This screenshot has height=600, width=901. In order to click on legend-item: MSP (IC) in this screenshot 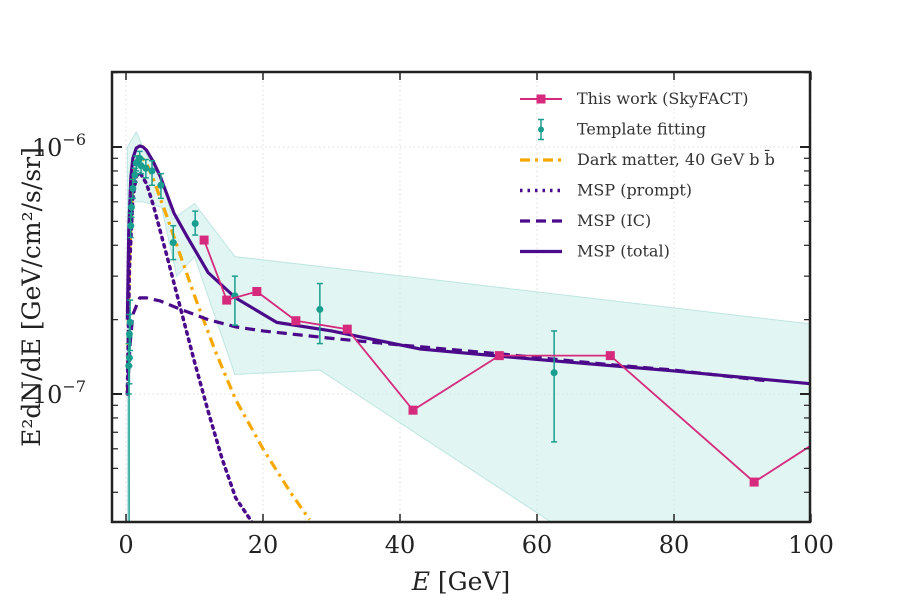, I will do `click(585, 220)`.